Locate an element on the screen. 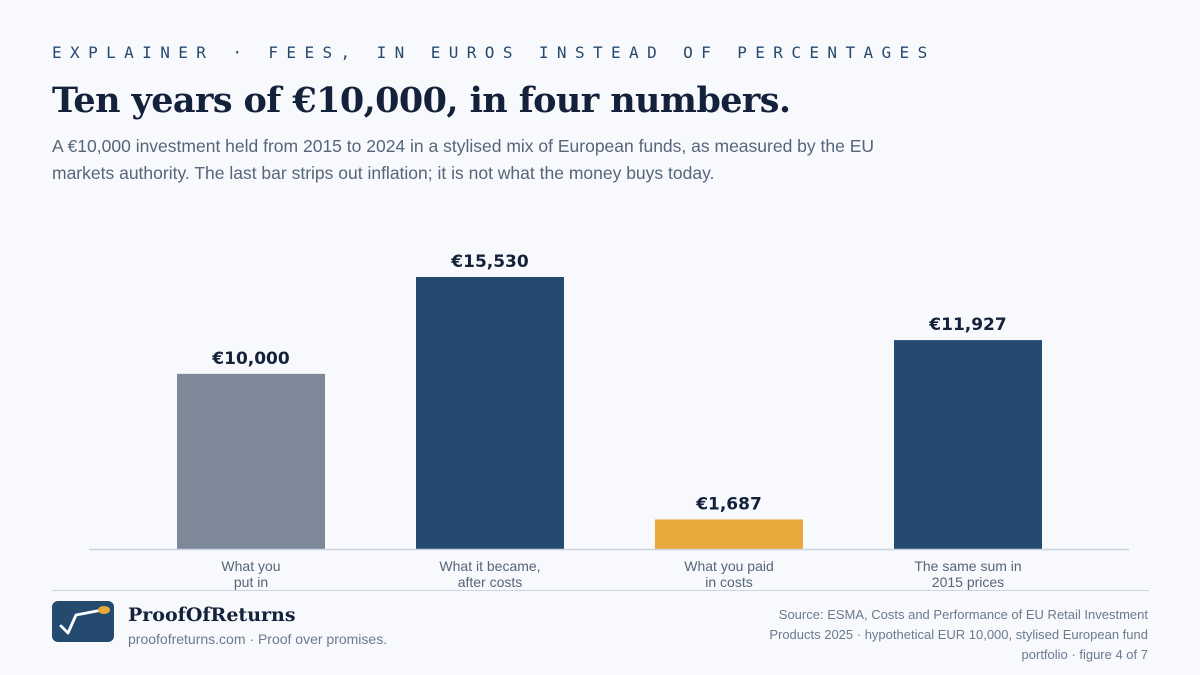 This screenshot has height=675, width=1200. category-label: in costs is located at coordinates (728, 582).